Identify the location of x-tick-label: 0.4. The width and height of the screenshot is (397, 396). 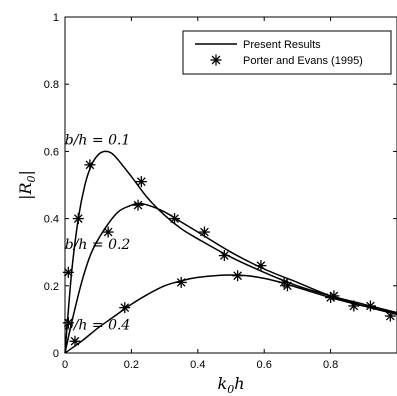
(197, 365).